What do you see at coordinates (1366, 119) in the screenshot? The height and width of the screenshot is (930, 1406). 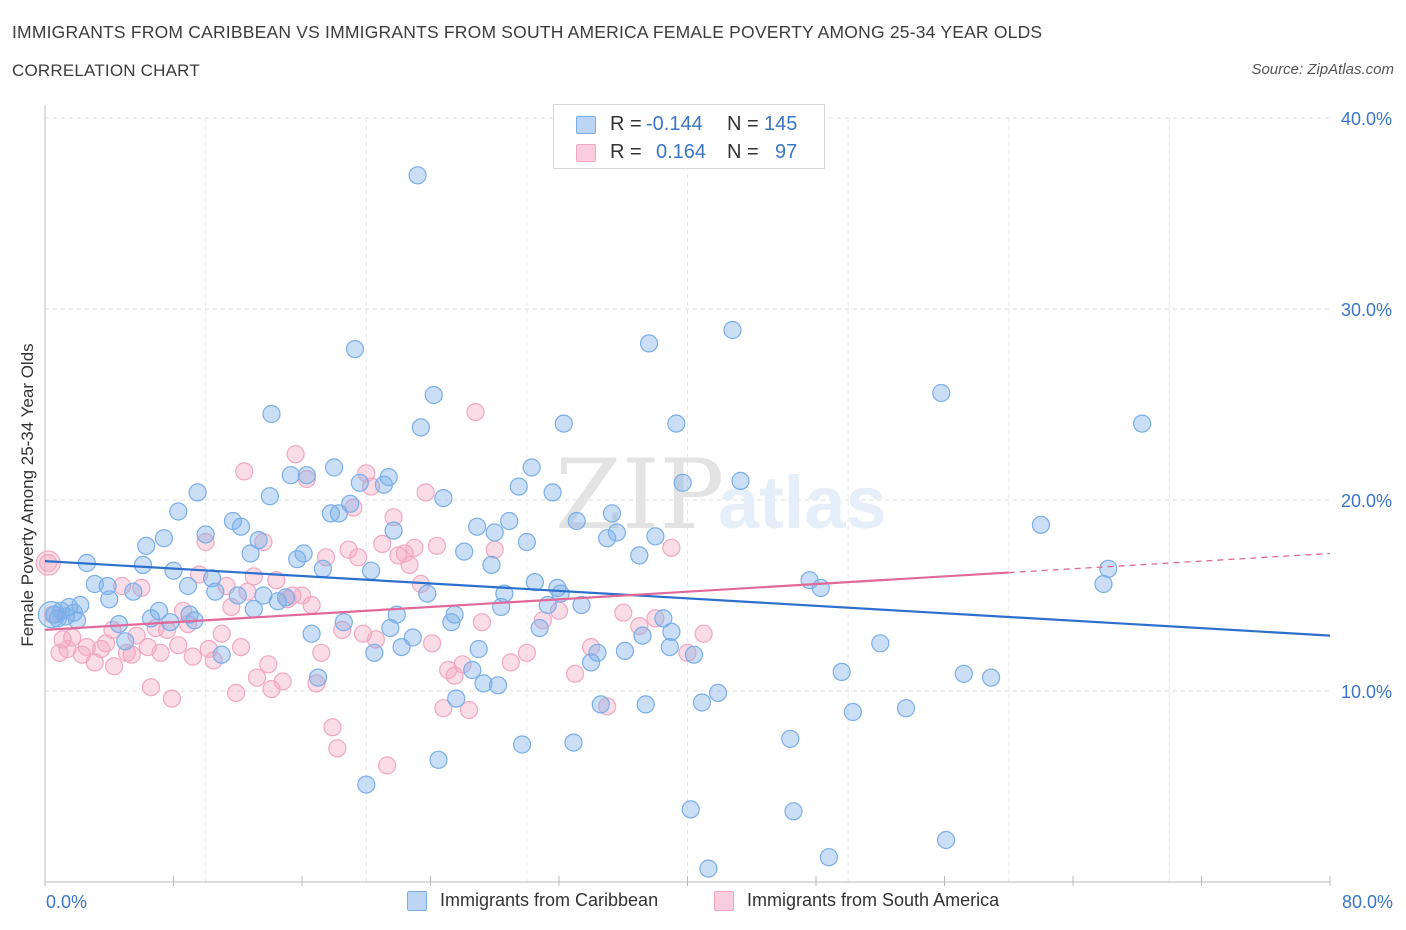 I see `y-tick-label: 40.0%` at bounding box center [1366, 119].